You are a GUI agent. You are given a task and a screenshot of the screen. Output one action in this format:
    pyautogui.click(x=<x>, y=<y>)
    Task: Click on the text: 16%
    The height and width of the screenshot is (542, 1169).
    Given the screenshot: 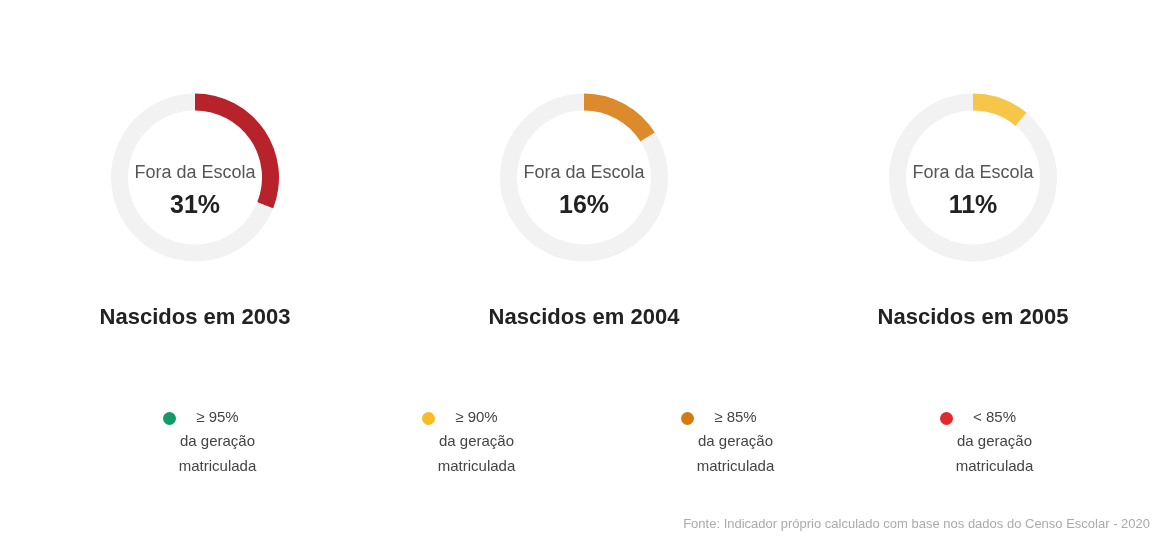 What is the action you would take?
    pyautogui.click(x=584, y=203)
    